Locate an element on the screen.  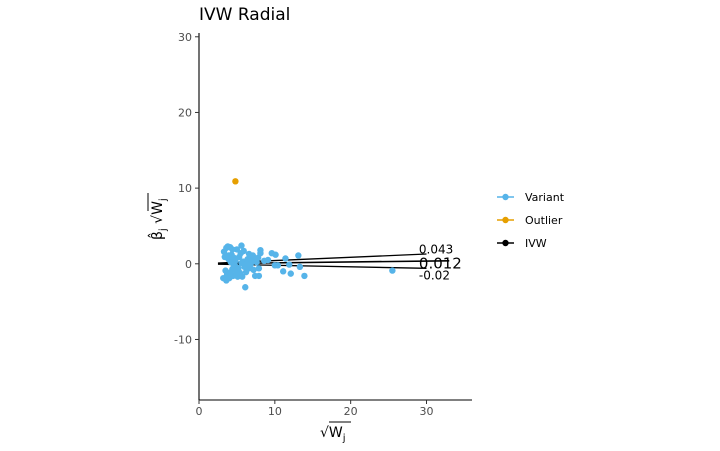
y-axis-title: β̂j √Wj is located at coordinates (158, 219).